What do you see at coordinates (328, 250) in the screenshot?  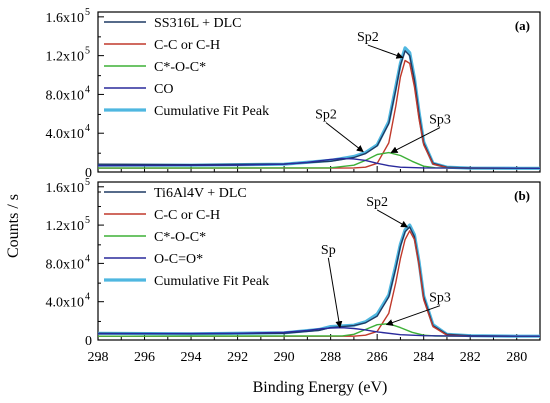 I see `panel-b-annotation-sp: Sp` at bounding box center [328, 250].